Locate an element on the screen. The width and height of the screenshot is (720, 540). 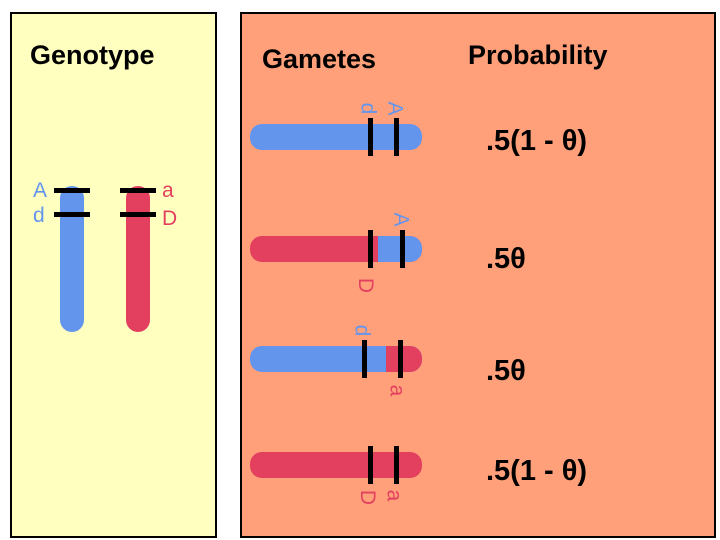
genotype-allele-d: d is located at coordinates (39, 215).